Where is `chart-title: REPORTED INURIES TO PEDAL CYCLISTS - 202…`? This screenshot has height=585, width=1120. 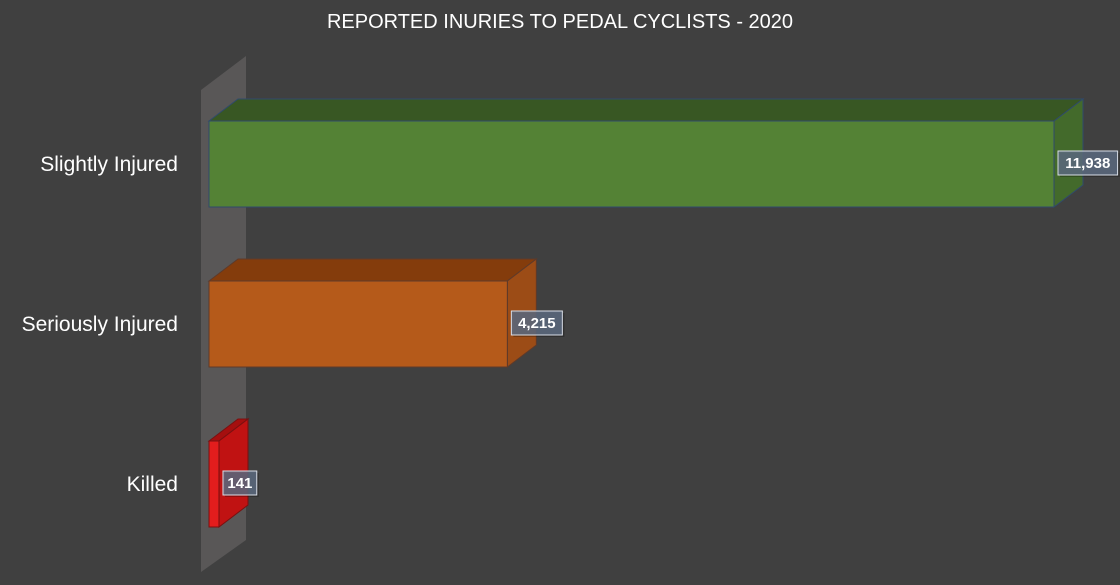 chart-title: REPORTED INURIES TO PEDAL CYCLISTS - 202… is located at coordinates (560, 22).